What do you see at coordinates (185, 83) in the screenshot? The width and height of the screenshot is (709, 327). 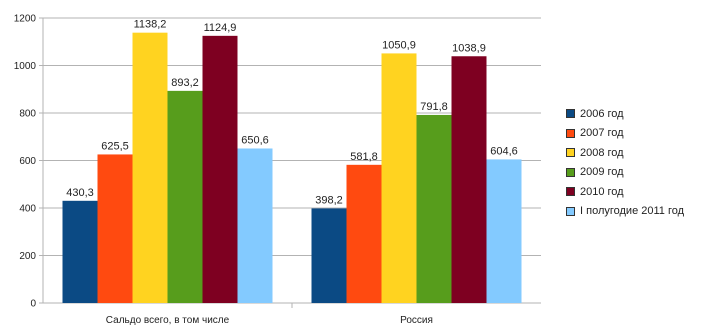 I see `data-label: 893,2` at bounding box center [185, 83].